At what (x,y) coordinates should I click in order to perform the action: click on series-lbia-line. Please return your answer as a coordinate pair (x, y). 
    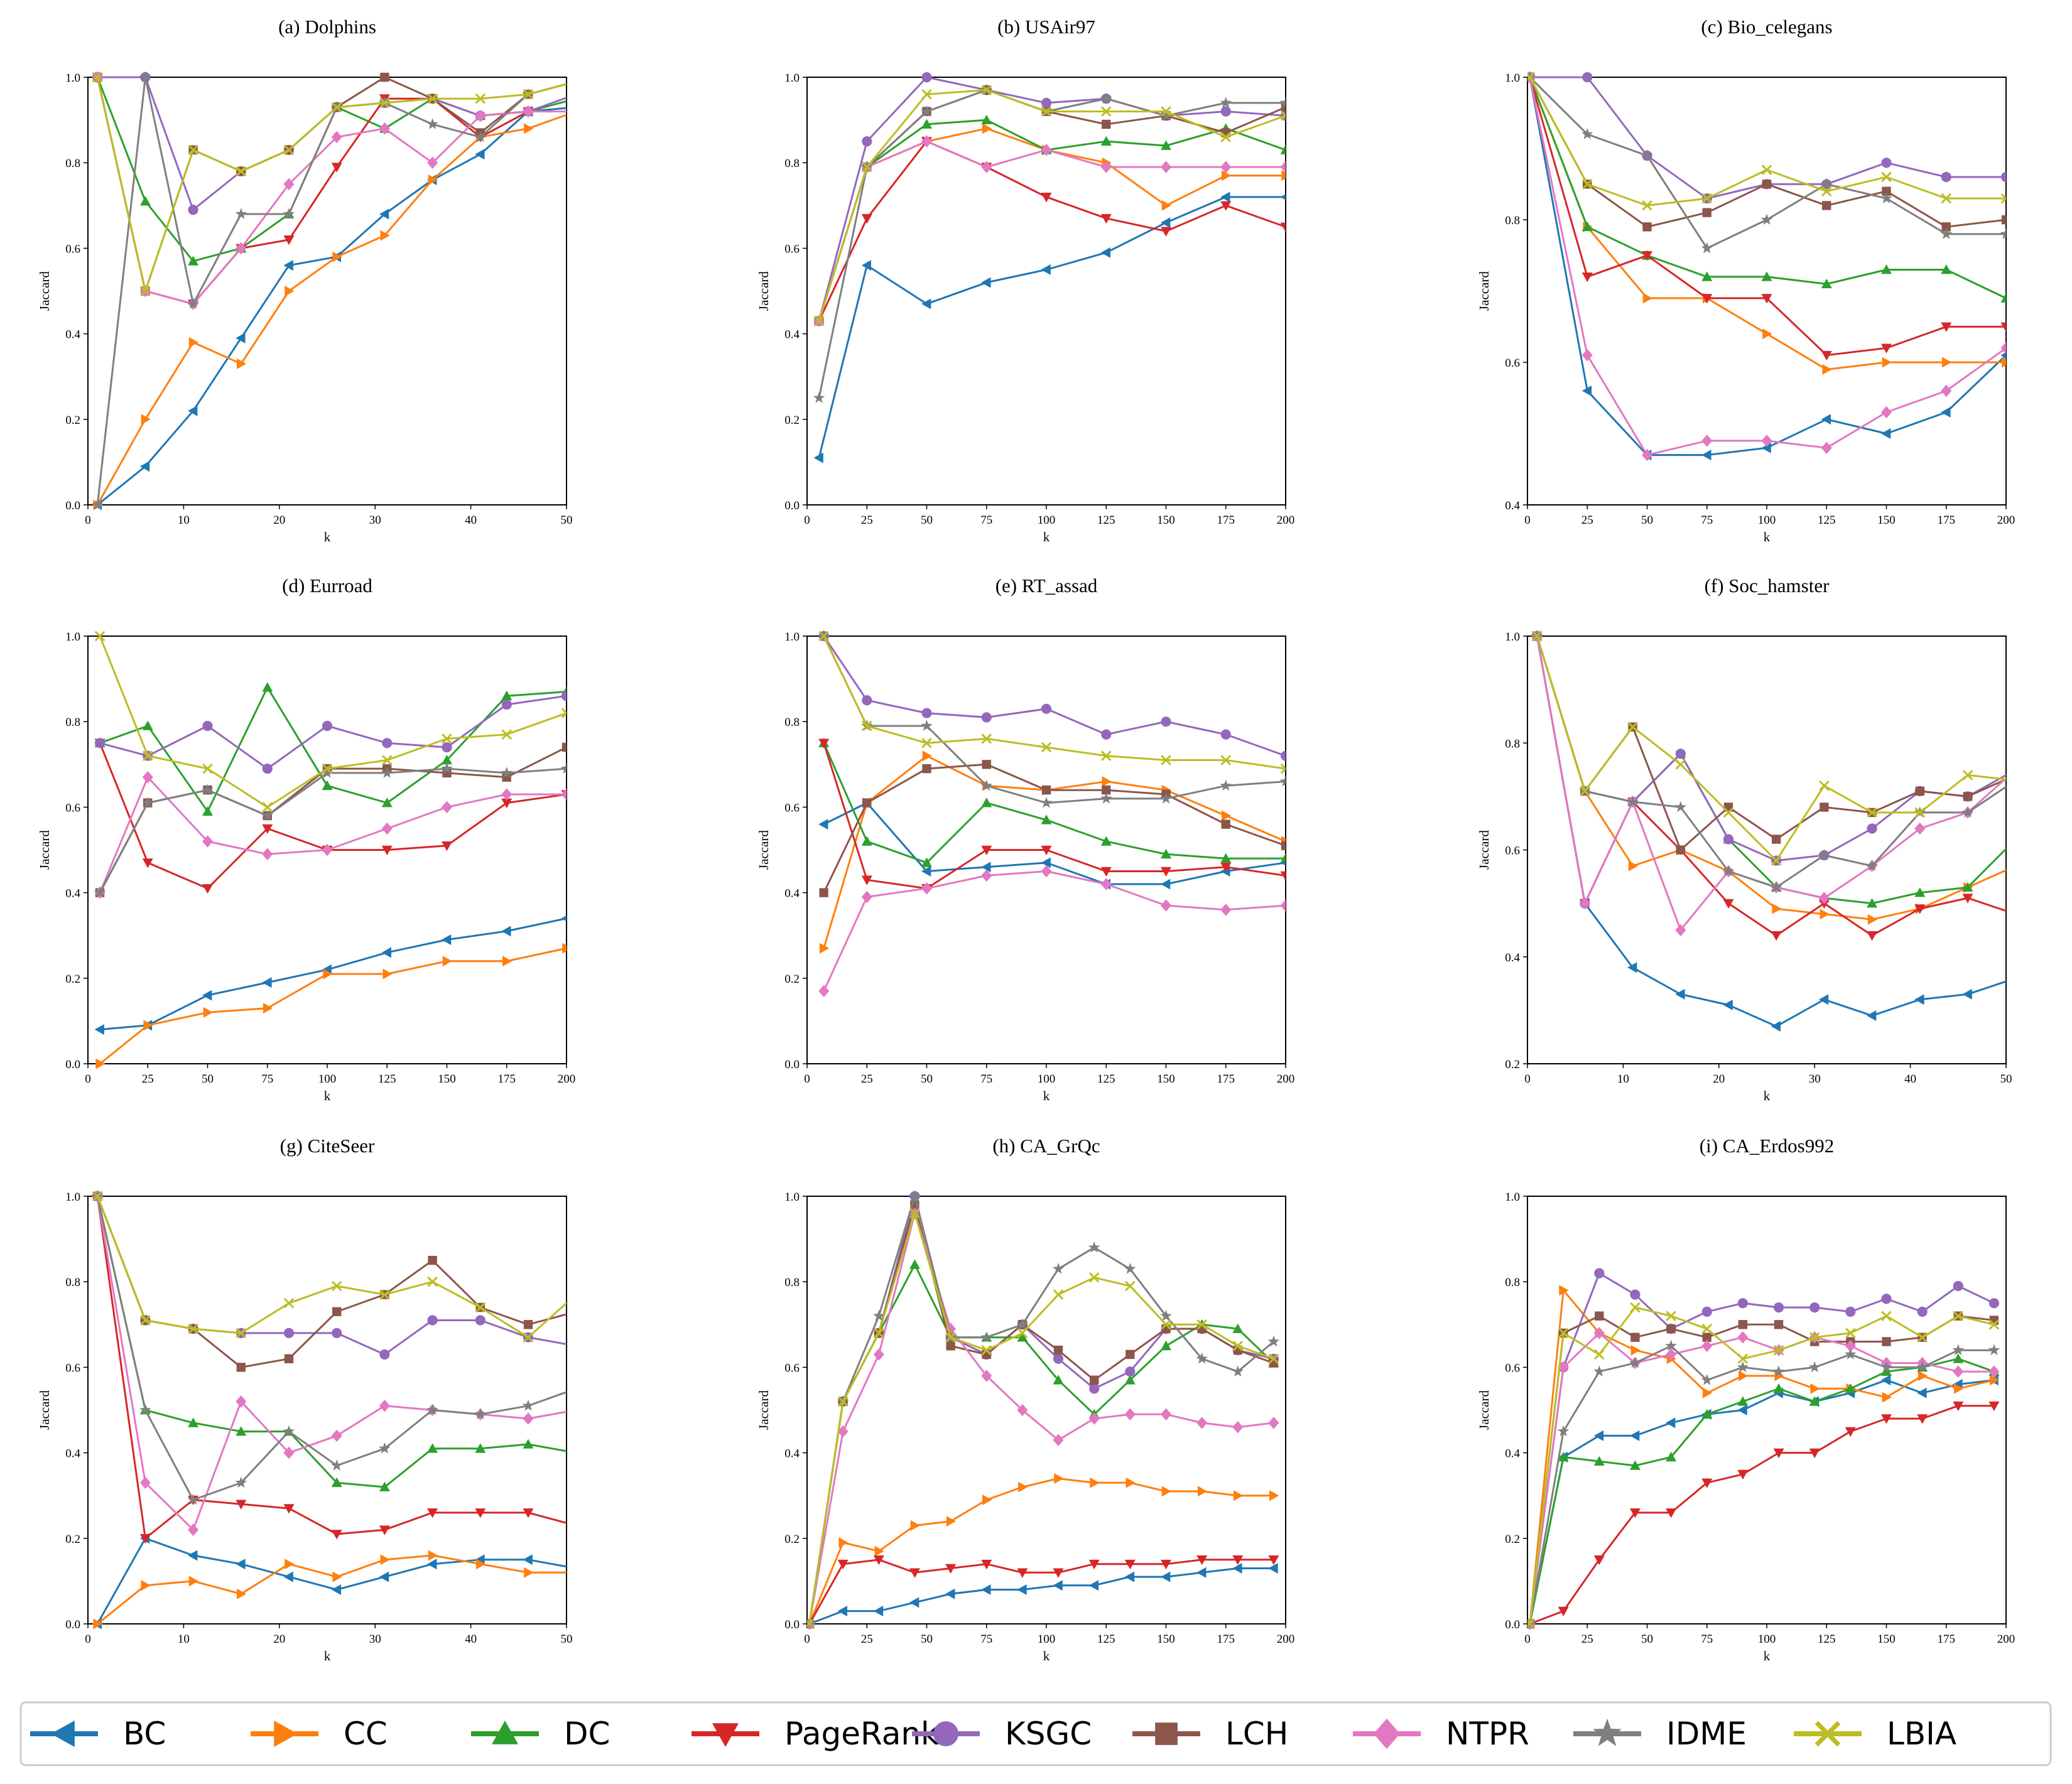
    Looking at the image, I should click on (1041, 1418).